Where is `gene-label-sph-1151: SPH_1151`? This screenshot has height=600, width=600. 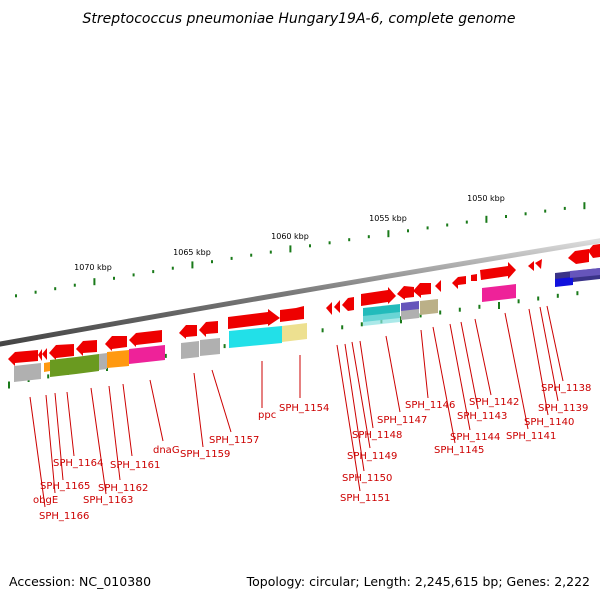
gene-label-sph-1151: SPH_1151 is located at coordinates (365, 498).